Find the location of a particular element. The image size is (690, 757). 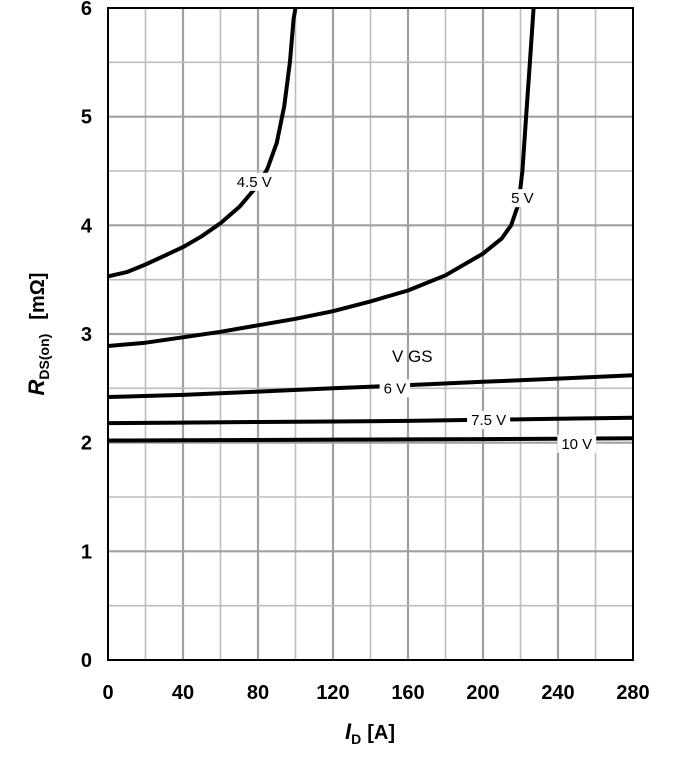

series-label: 10 V is located at coordinates (576, 444).